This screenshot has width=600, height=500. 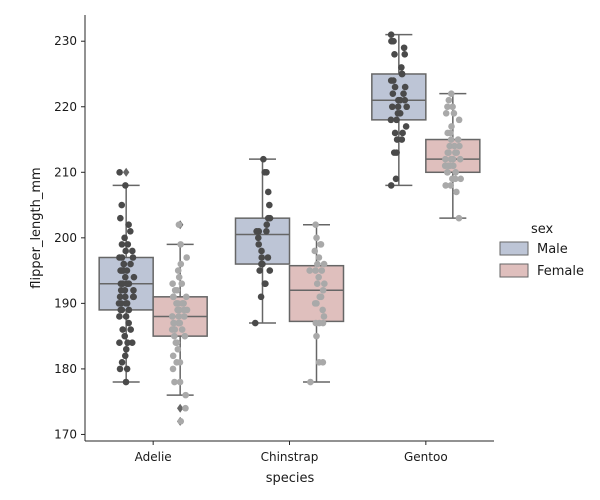 I want to click on points-female-chinstrap, so click(x=317, y=303).